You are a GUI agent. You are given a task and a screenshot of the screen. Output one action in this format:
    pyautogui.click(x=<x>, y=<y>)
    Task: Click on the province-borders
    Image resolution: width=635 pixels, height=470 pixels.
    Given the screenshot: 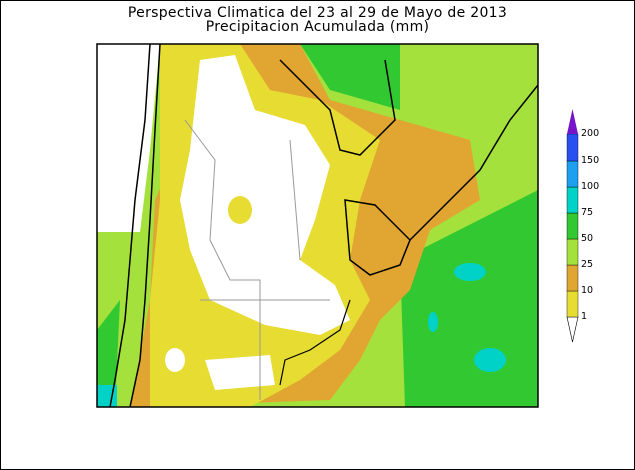 What is the action you would take?
    pyautogui.click(x=257, y=259)
    